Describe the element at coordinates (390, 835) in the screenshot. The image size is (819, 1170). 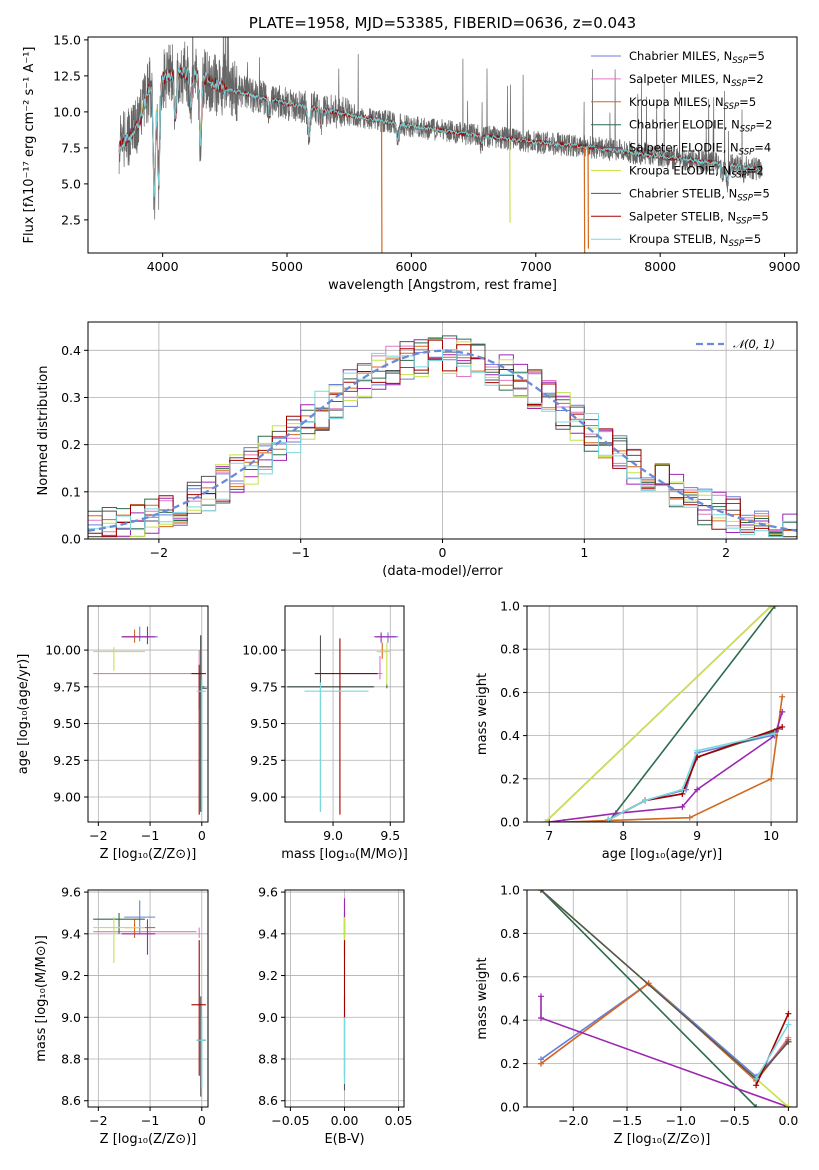
I see `x-tick-label: 9.5` at that location.